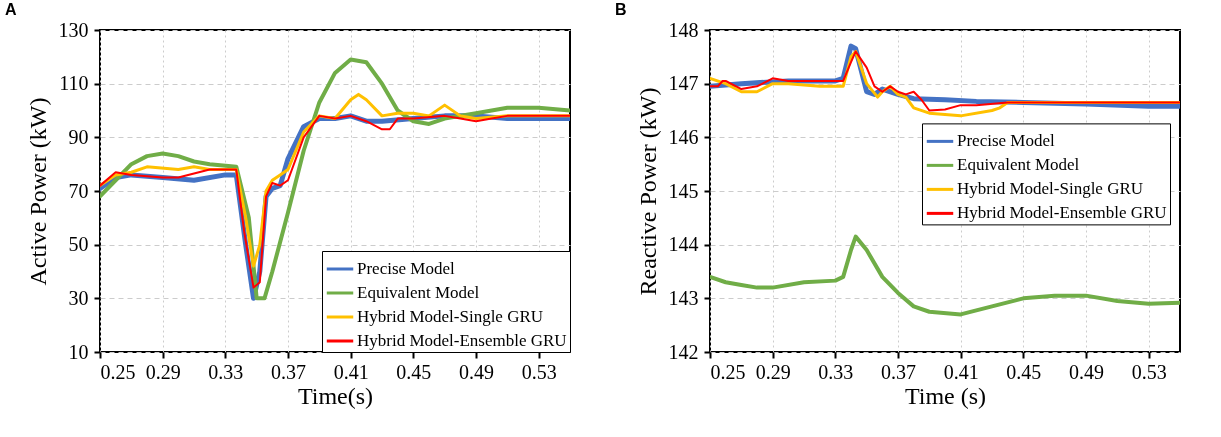  I want to click on y-tick-label: 142, so click(683, 351).